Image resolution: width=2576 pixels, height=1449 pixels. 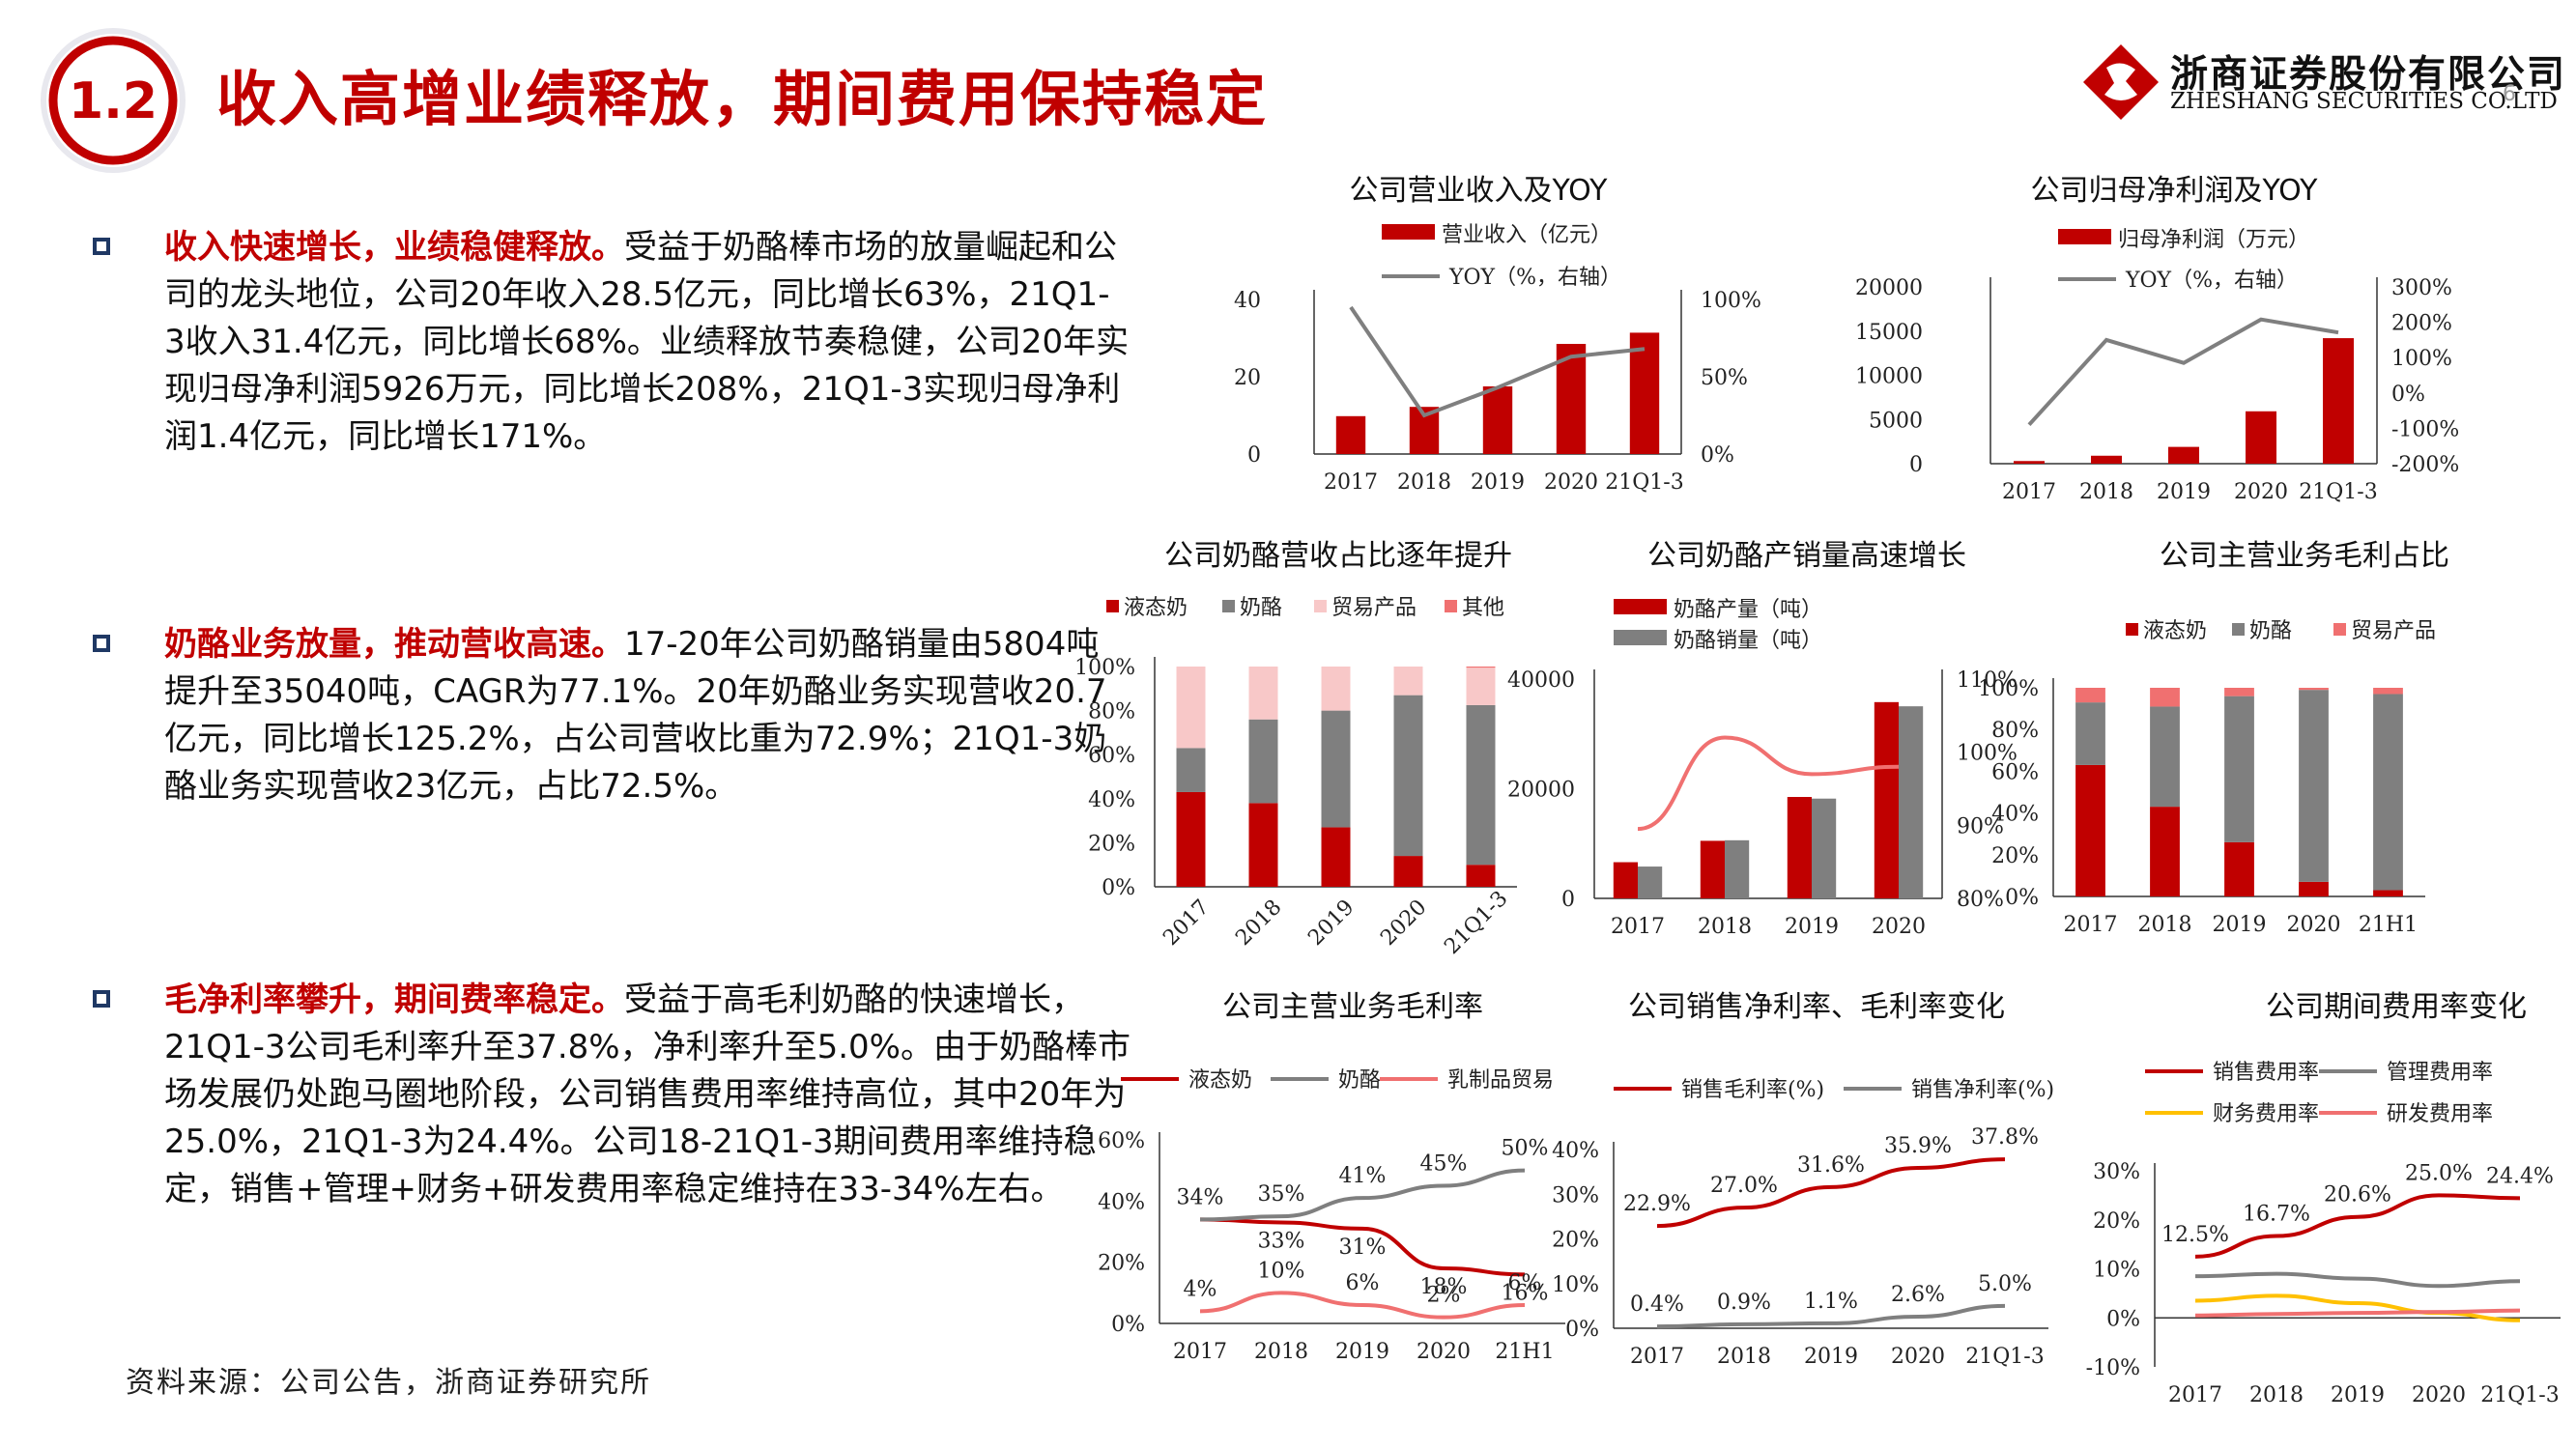 I want to click on legend-label: 乳制品贸易, so click(x=1501, y=1080).